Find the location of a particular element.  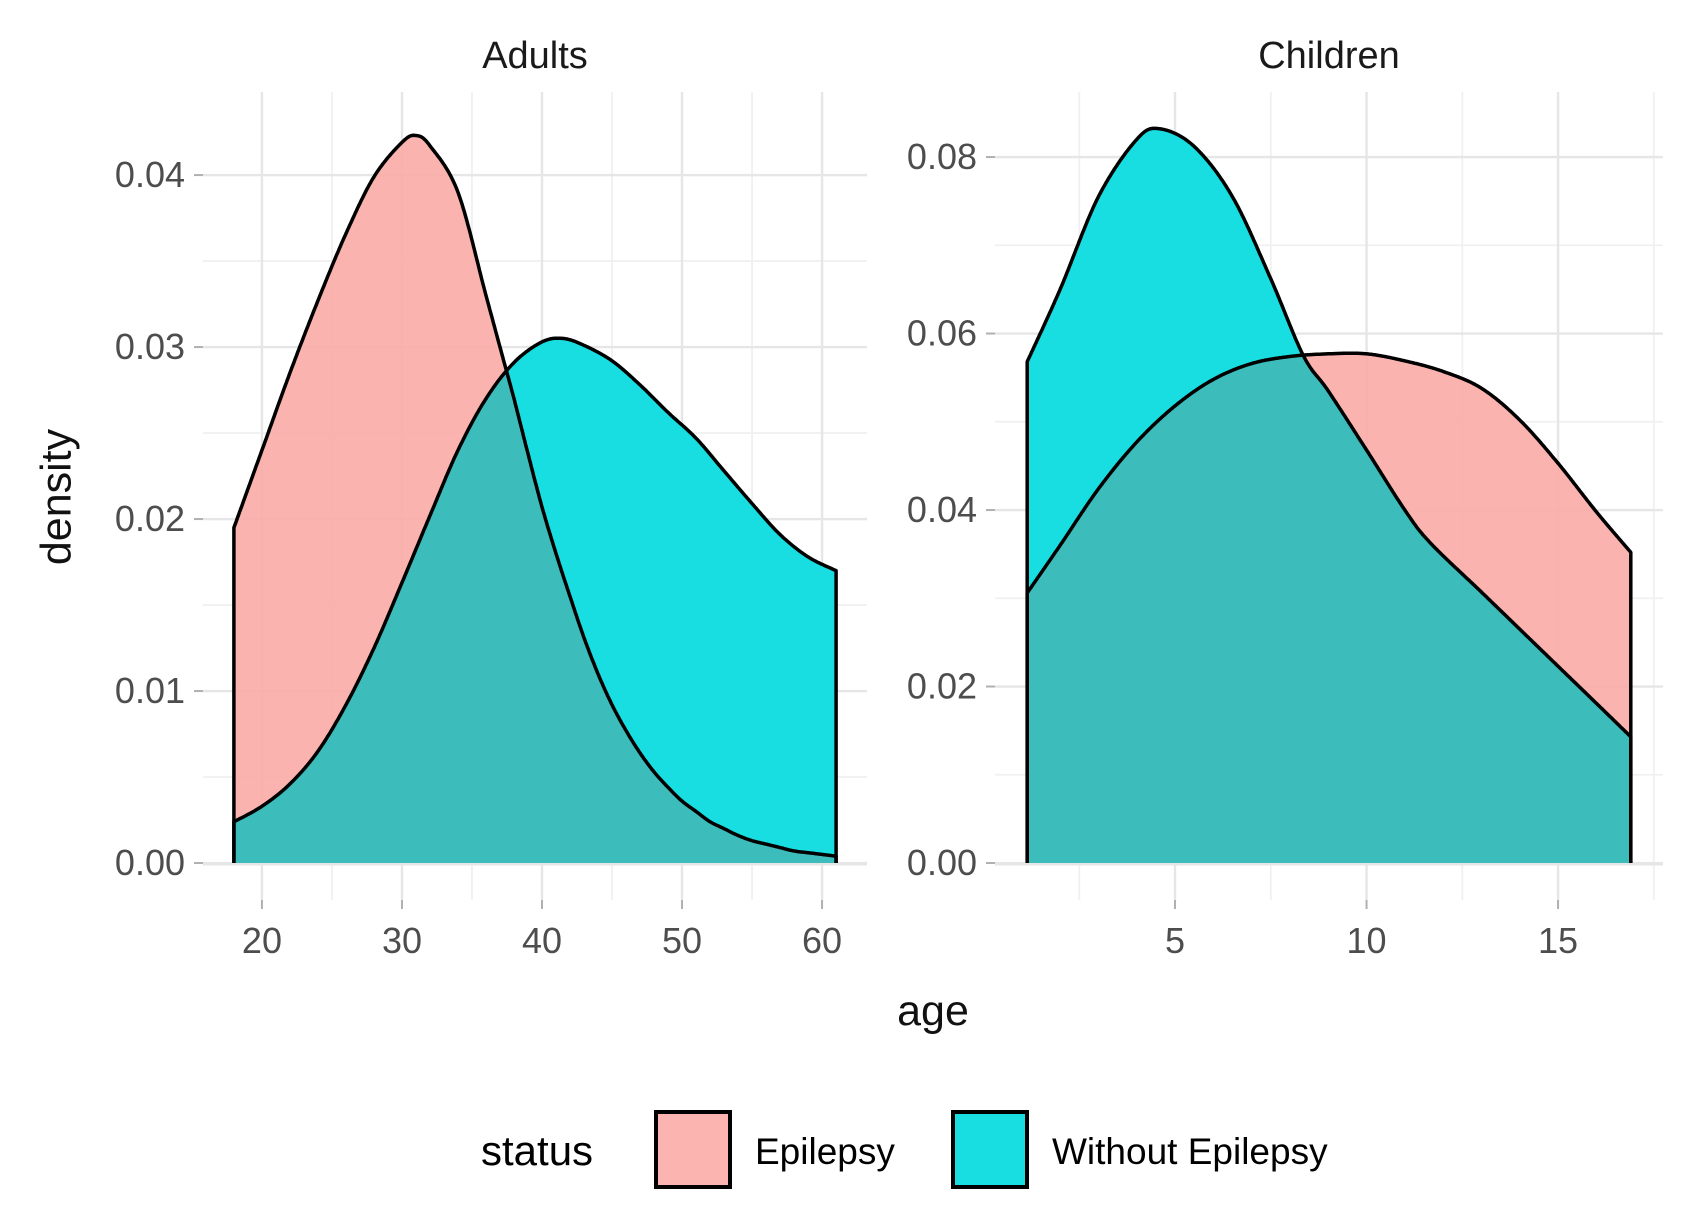

legend-swatch-epilepsy is located at coordinates (693, 1149).